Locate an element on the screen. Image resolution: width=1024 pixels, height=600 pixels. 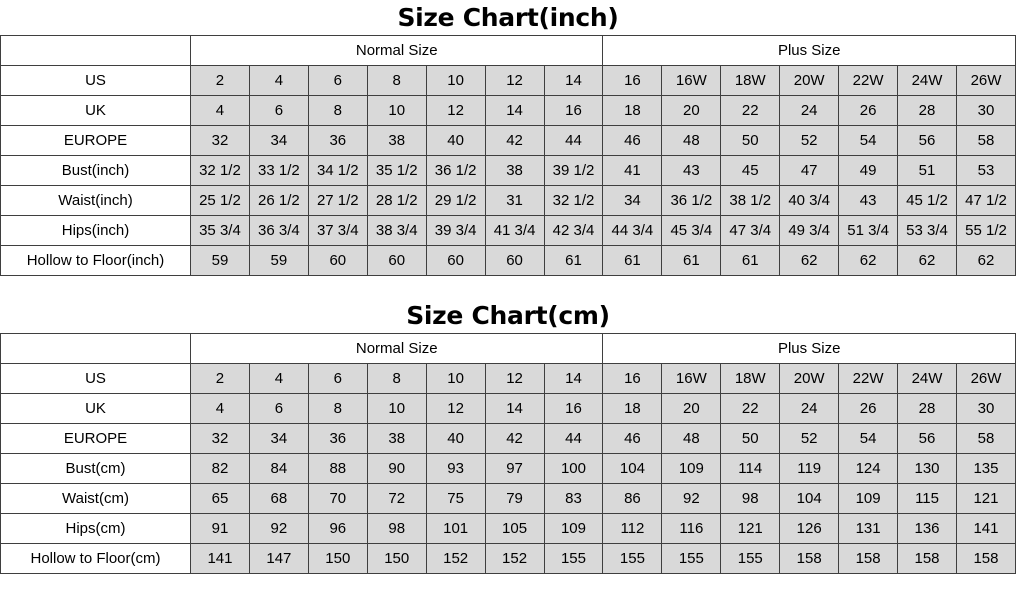
cell: 93 is located at coordinates (456, 468).